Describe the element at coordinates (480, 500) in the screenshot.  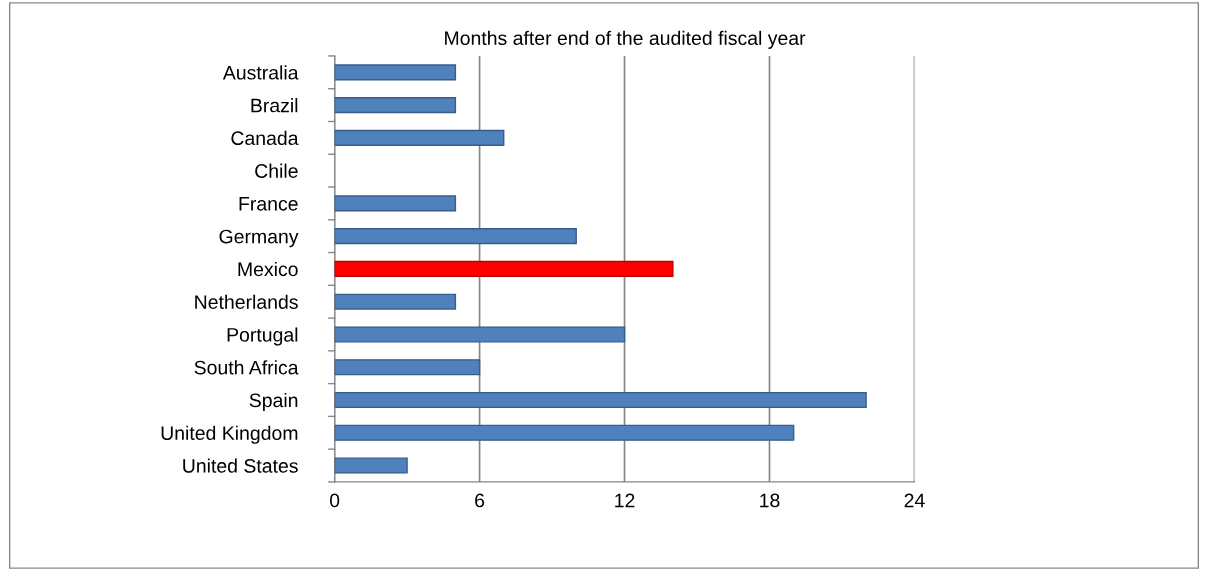
I see `x-tick-label: 6` at that location.